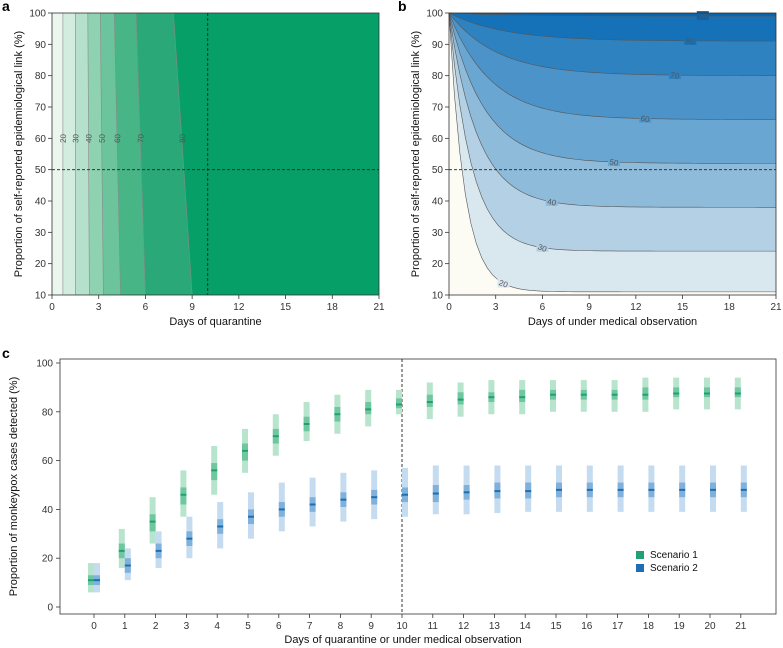  I want to click on panel-a-contour-label: 80, so click(182, 138).